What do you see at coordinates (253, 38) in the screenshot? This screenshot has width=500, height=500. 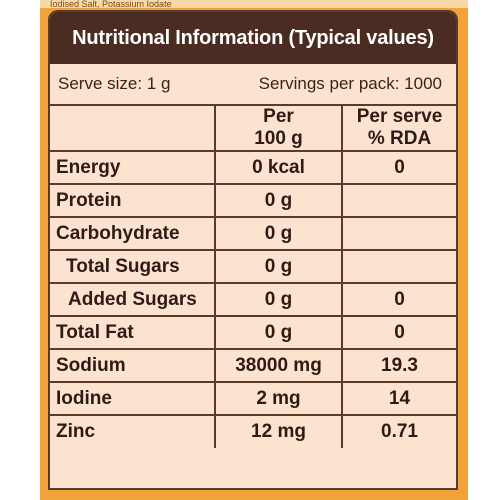 I see `panel-title: Nutritional Information (Typical values)` at bounding box center [253, 38].